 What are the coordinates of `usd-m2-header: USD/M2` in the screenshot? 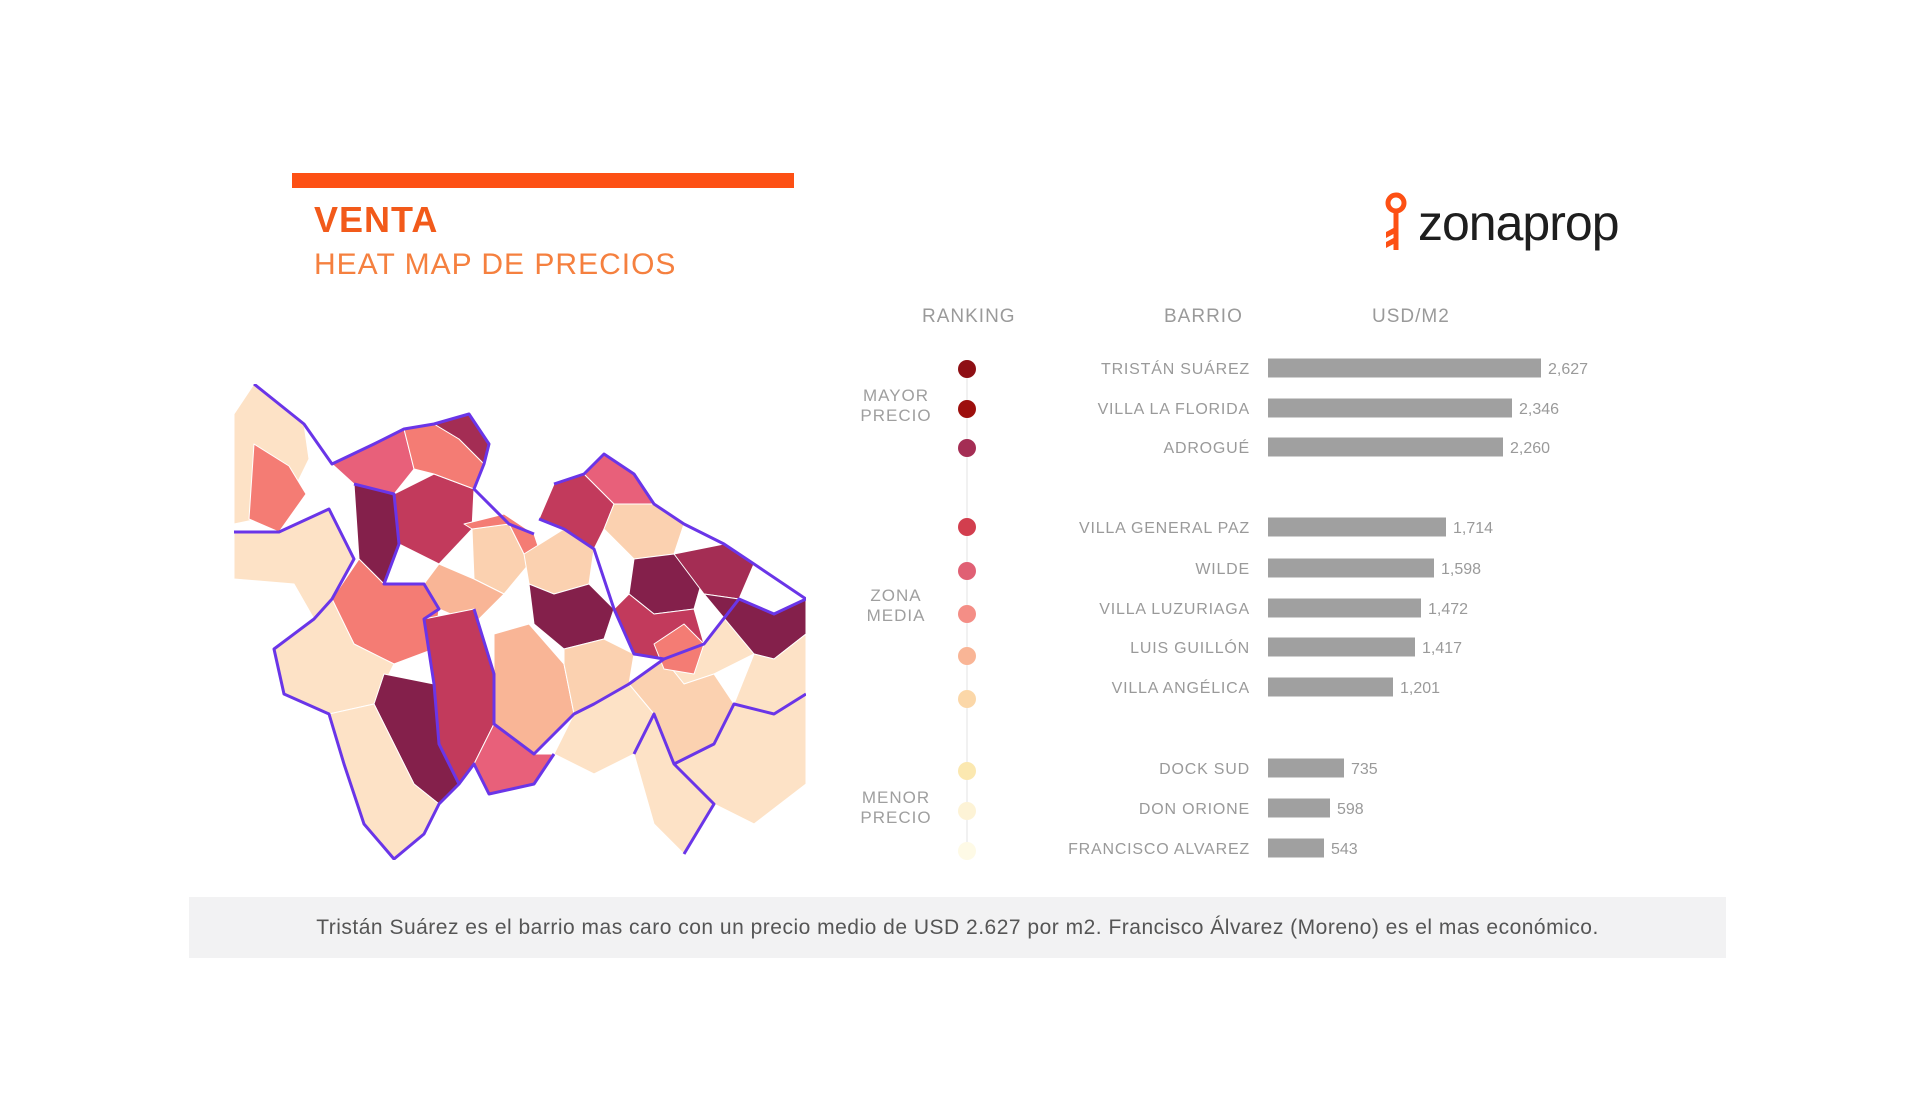 It's located at (1411, 316).